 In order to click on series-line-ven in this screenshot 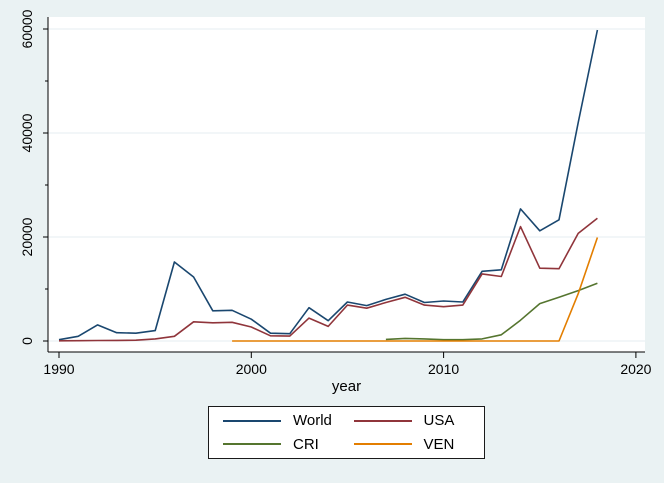, I will do `click(415, 289)`.